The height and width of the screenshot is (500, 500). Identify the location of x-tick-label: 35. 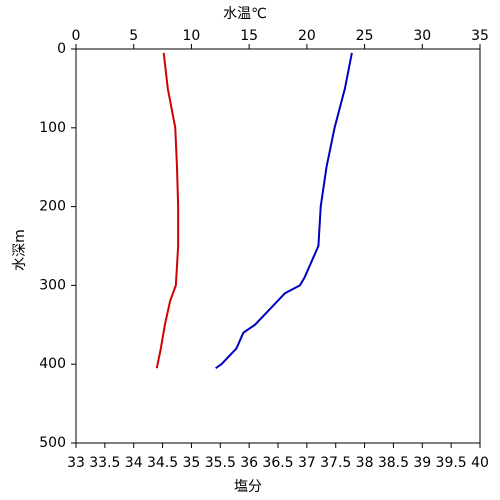
(480, 36).